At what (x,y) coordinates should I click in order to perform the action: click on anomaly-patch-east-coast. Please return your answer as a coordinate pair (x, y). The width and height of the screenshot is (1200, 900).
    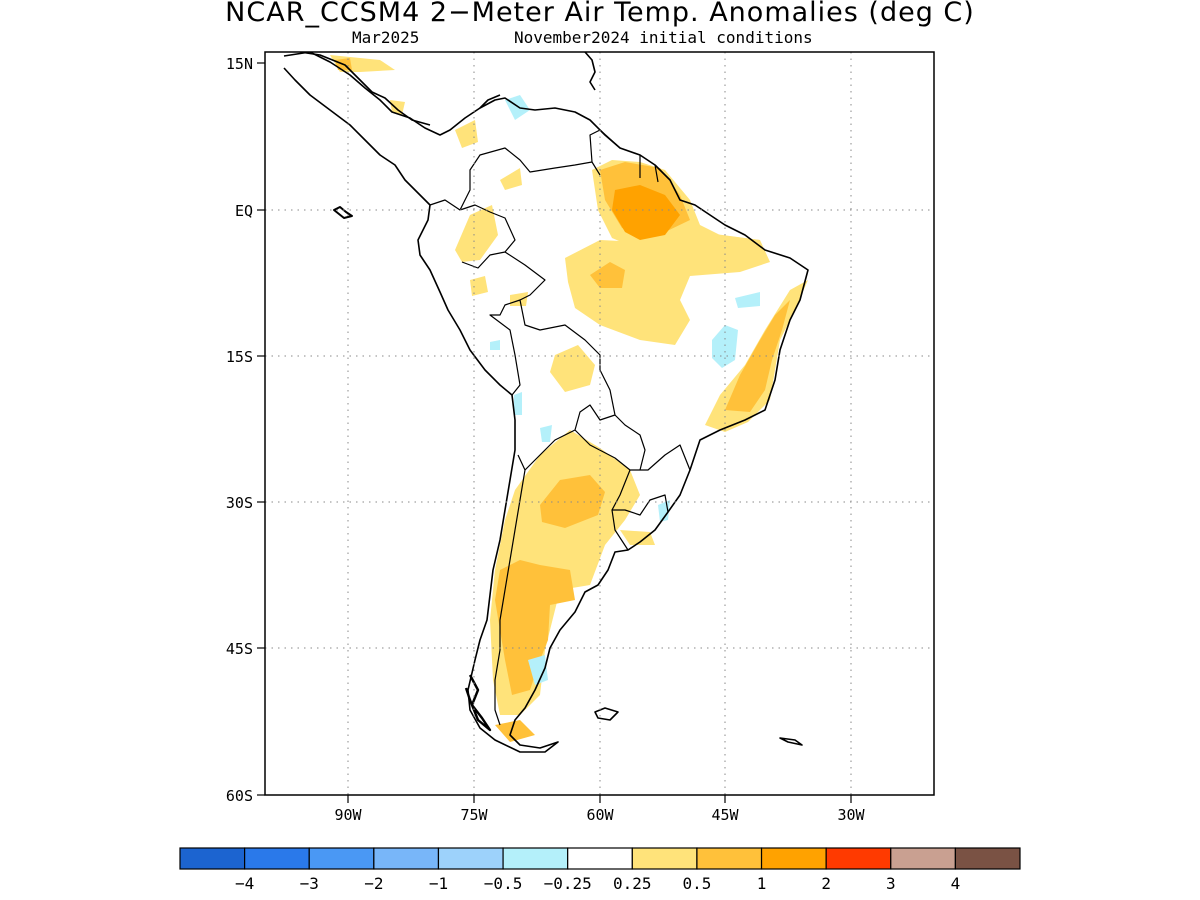
    Looking at the image, I should click on (757, 356).